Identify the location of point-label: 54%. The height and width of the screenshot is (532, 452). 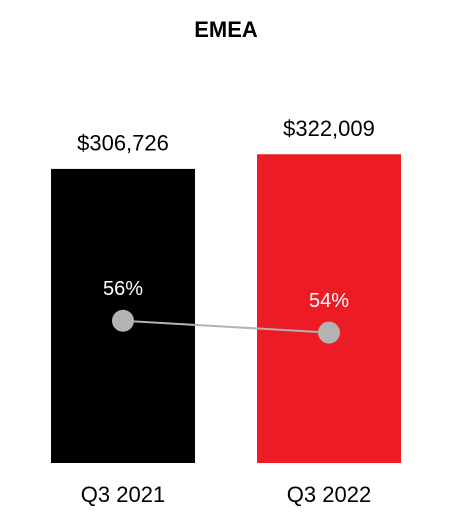
(329, 301).